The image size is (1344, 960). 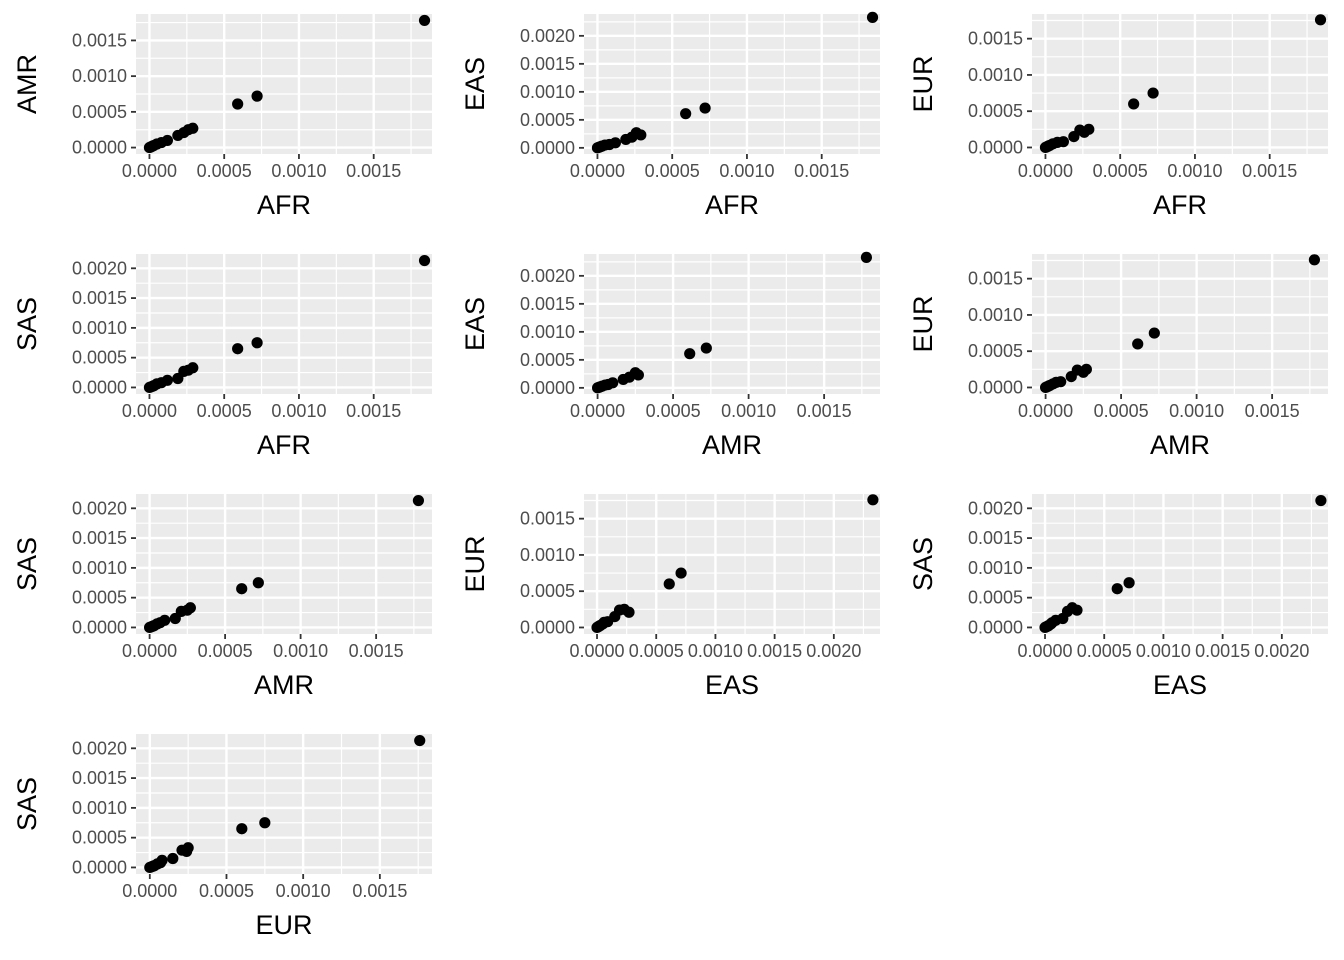 What do you see at coordinates (27, 84) in the screenshot?
I see `y-axis-title: AMR` at bounding box center [27, 84].